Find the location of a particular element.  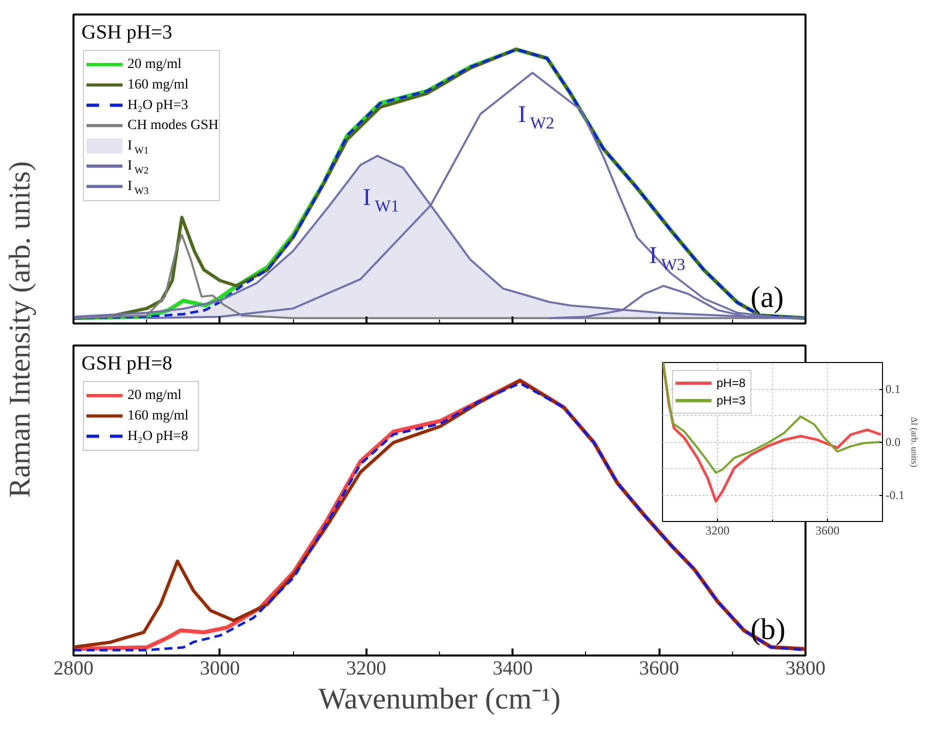

annotation: (b) is located at coordinates (768, 629).